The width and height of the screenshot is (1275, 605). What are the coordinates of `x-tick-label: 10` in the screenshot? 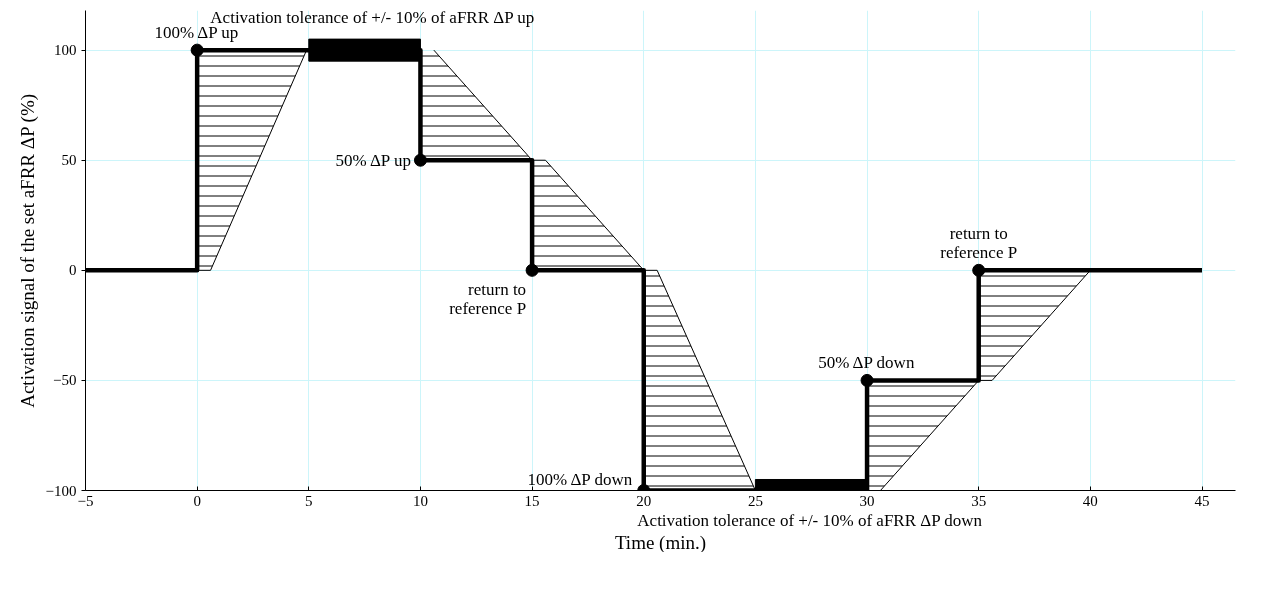 It's located at (420, 500).